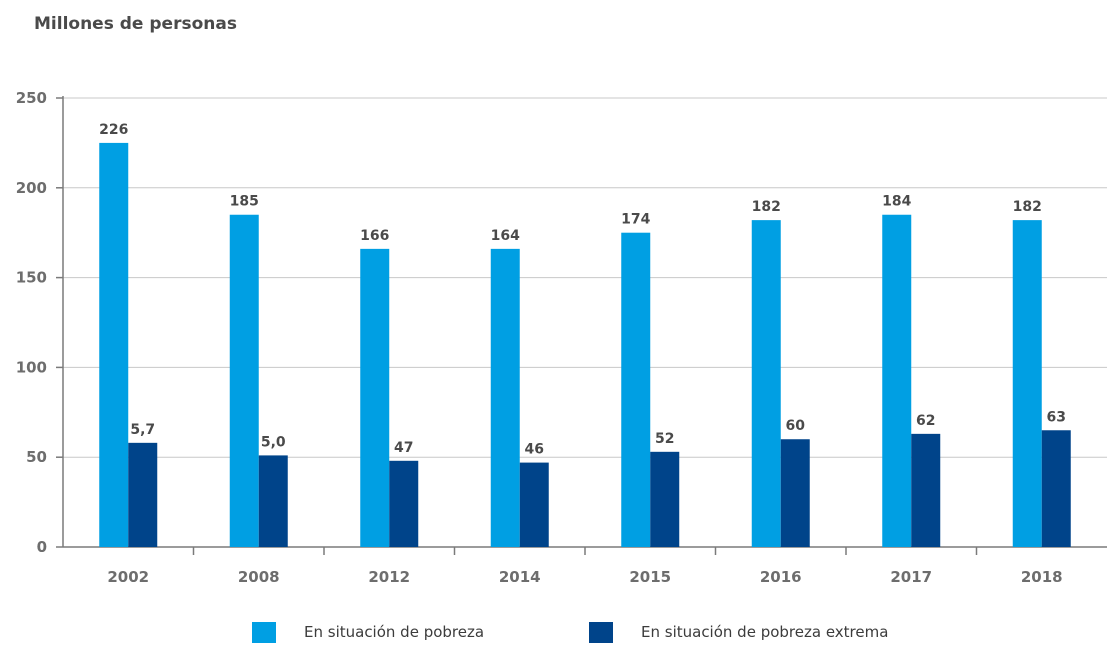 The image size is (1114, 657). I want to click on x-tick-label-2002: 2002, so click(128, 577).